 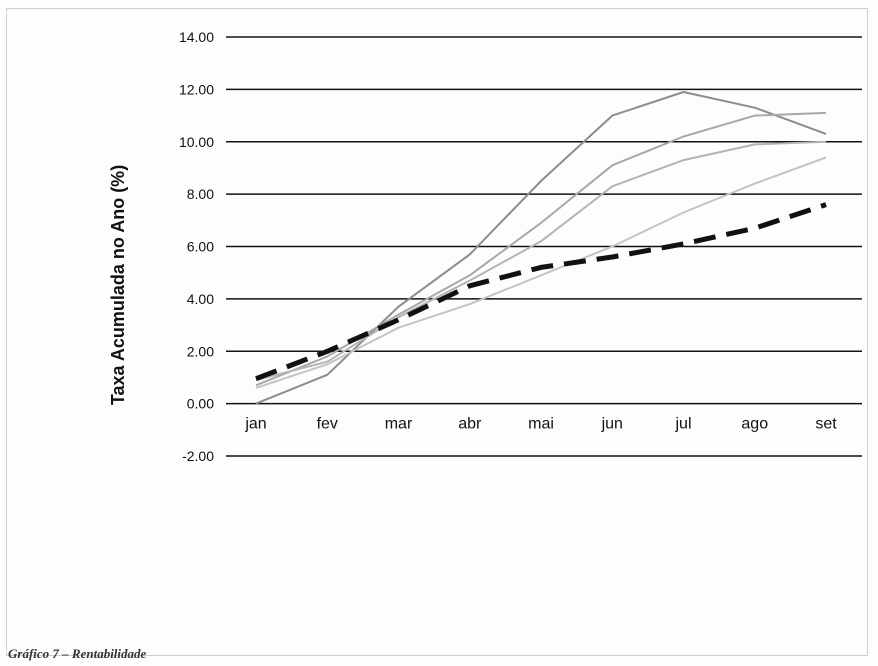 What do you see at coordinates (200, 194) in the screenshot?
I see `y-tick-label: 8.00` at bounding box center [200, 194].